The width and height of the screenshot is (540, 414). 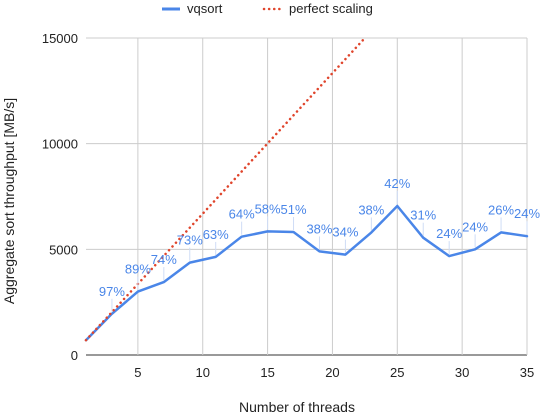 What do you see at coordinates (319, 228) in the screenshot?
I see `data-label-9: 38%` at bounding box center [319, 228].